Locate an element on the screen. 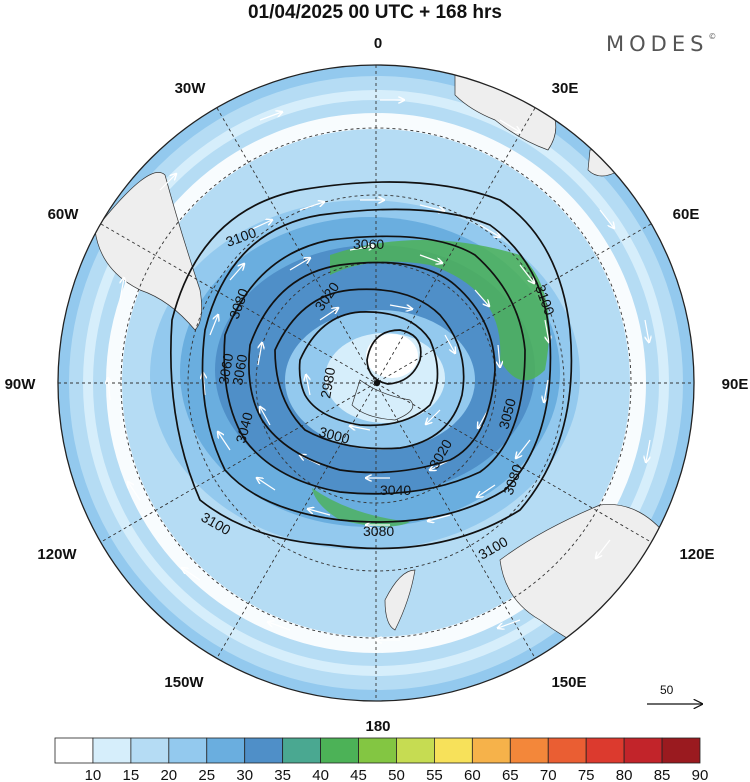 Image resolution: width=750 pixels, height=782 pixels. lon-label-30w: 30W is located at coordinates (191, 88).